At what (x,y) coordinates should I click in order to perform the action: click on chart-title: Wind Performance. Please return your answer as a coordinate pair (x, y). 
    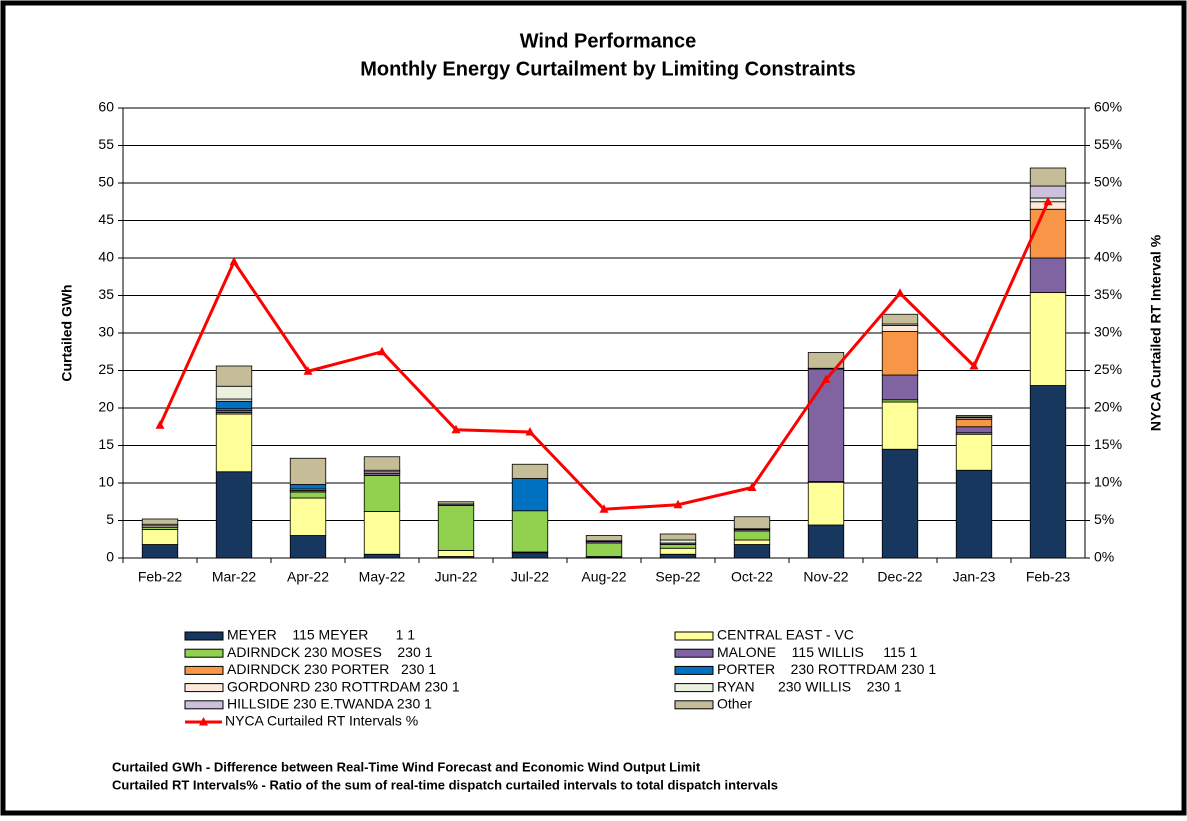
    Looking at the image, I should click on (608, 41).